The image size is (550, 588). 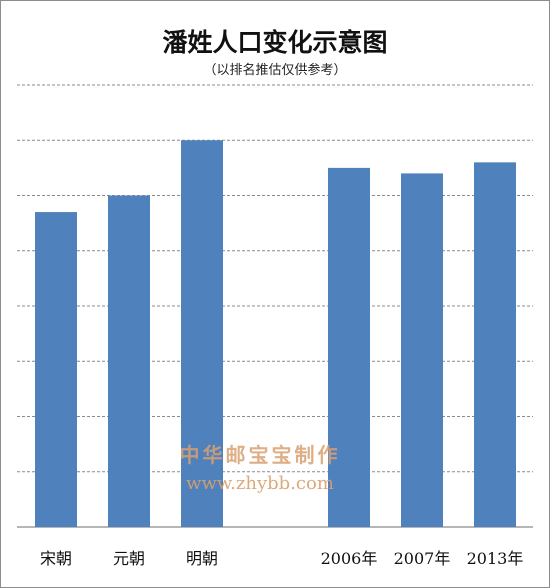 I want to click on x-tick-labels: 宋朝 元朝 明朝 2006年 2007年 2013年, so click(x=281, y=558).